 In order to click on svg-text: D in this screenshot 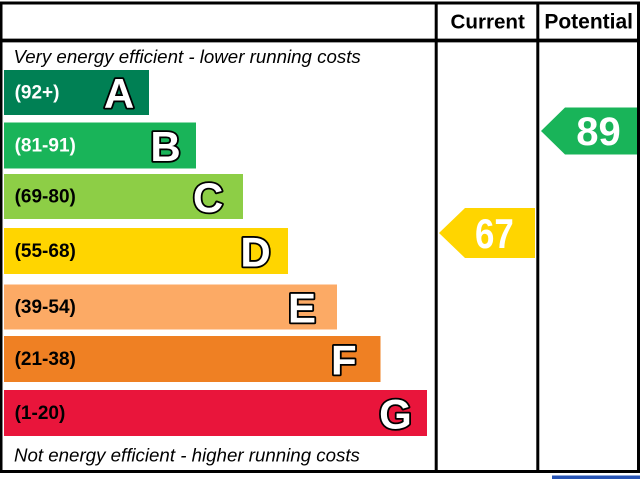, I will do `click(255, 251)`.